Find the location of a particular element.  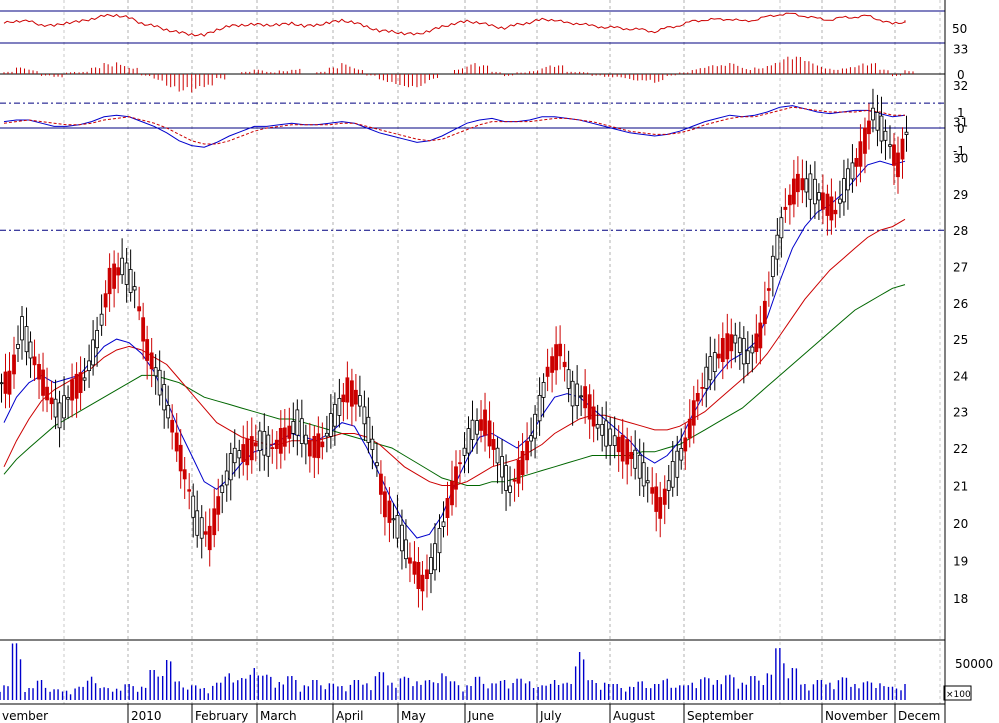

macd-line is located at coordinates (454, 126).